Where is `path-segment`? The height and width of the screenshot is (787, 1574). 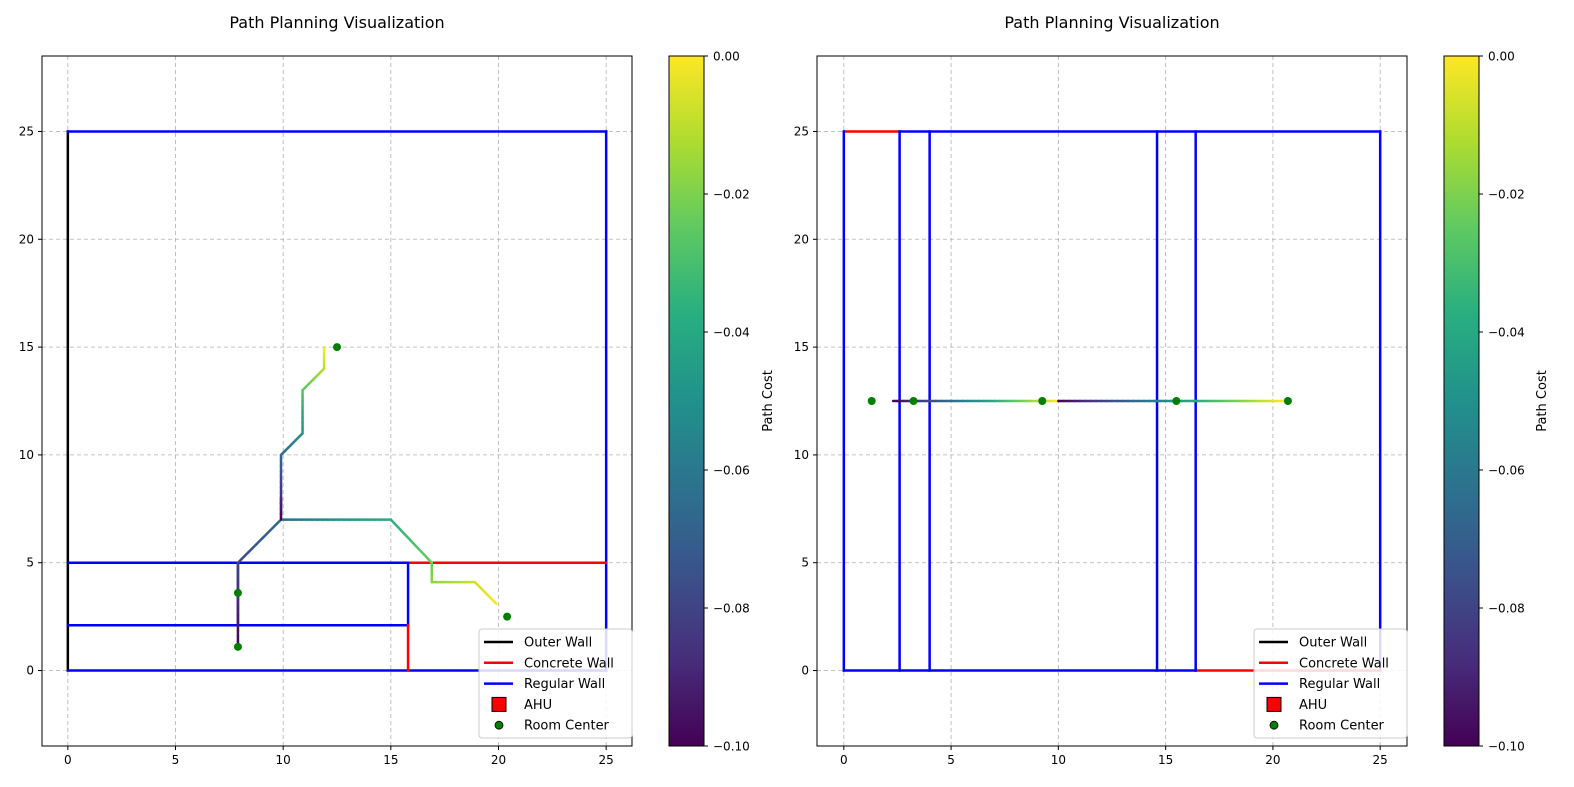
path-segment is located at coordinates (494, 601).